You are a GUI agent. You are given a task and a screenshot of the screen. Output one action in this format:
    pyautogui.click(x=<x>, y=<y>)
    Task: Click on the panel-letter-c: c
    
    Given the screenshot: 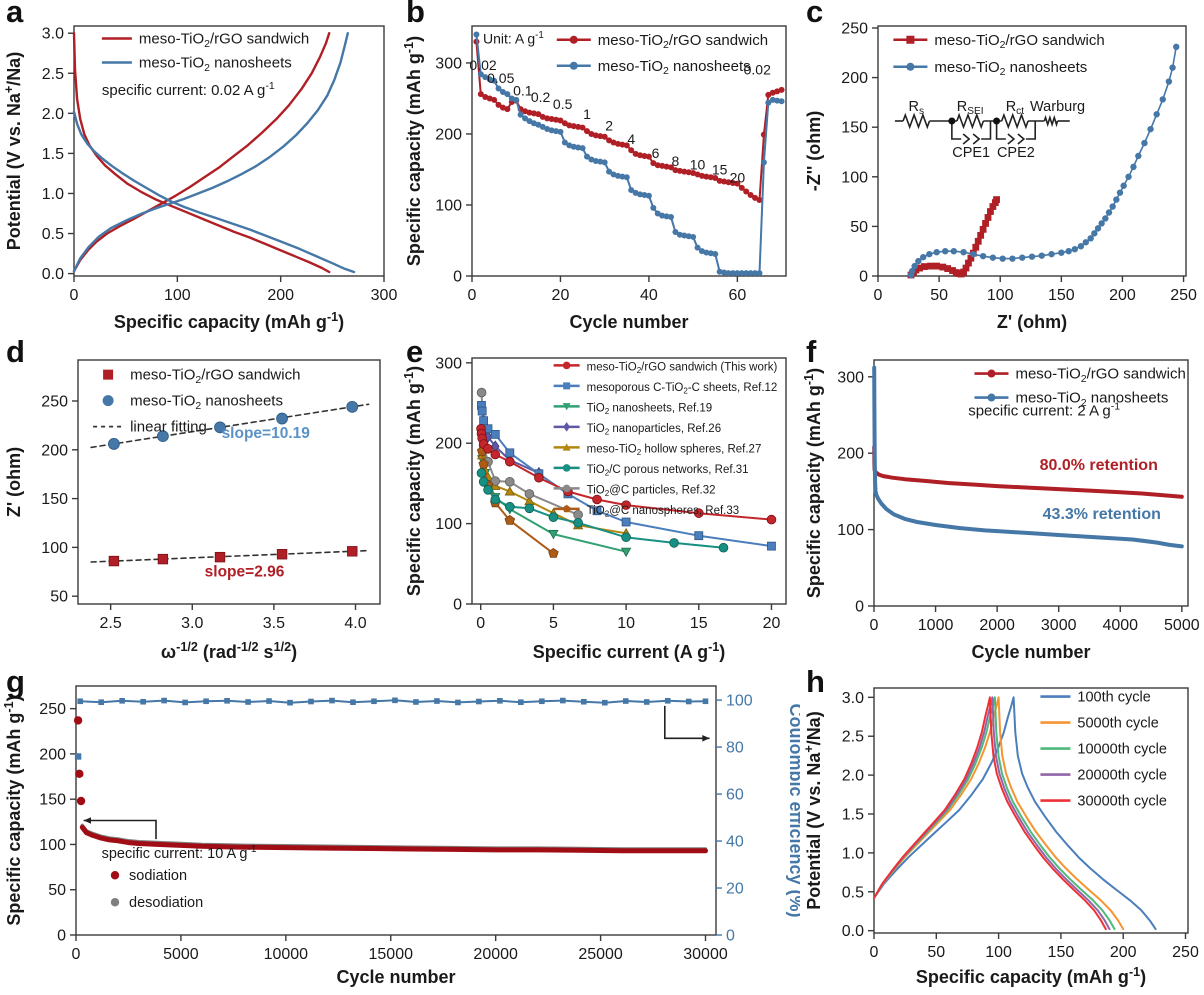 What is the action you would take?
    pyautogui.click(x=815, y=14)
    